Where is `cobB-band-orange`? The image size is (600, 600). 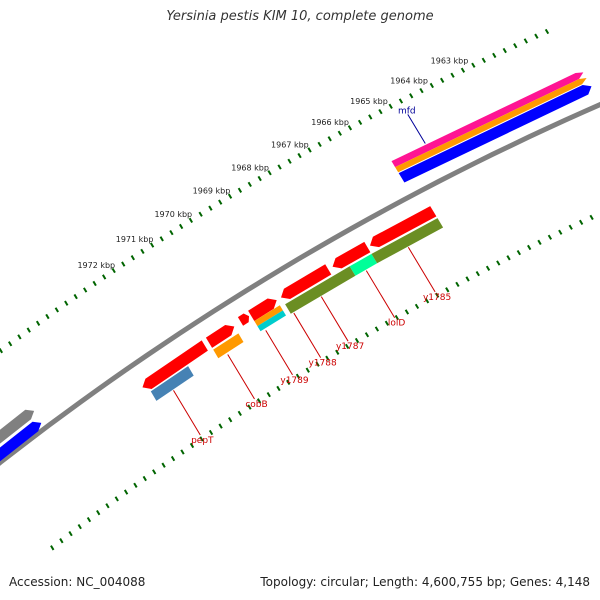 cobB-band-orange is located at coordinates (228, 346).